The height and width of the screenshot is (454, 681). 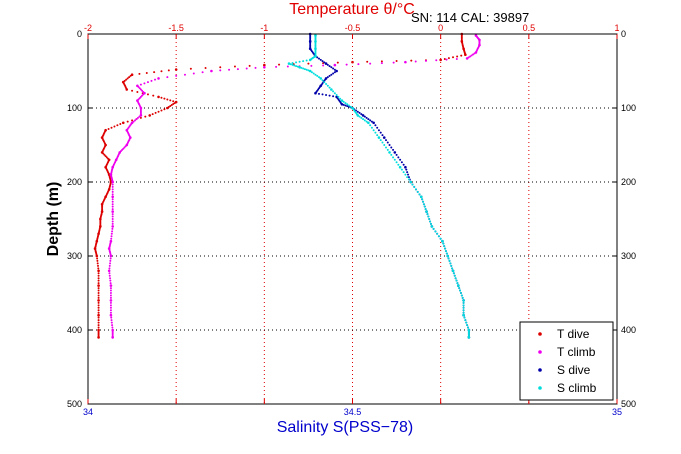 What do you see at coordinates (53, 219) in the screenshot?
I see `y-axis-title: Depth (m)` at bounding box center [53, 219].